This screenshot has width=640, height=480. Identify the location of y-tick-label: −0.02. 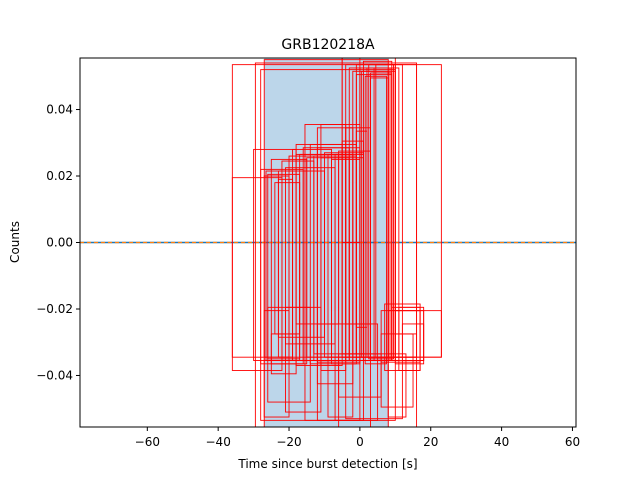
(54, 309).